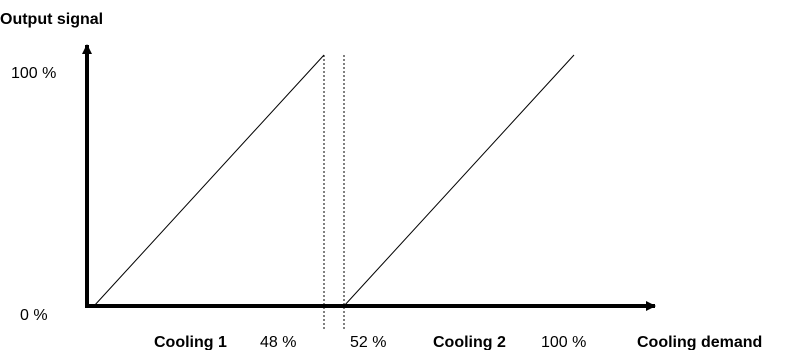  Describe the element at coordinates (190, 342) in the screenshot. I see `x-label-cooling-1: Cooling 1` at that location.